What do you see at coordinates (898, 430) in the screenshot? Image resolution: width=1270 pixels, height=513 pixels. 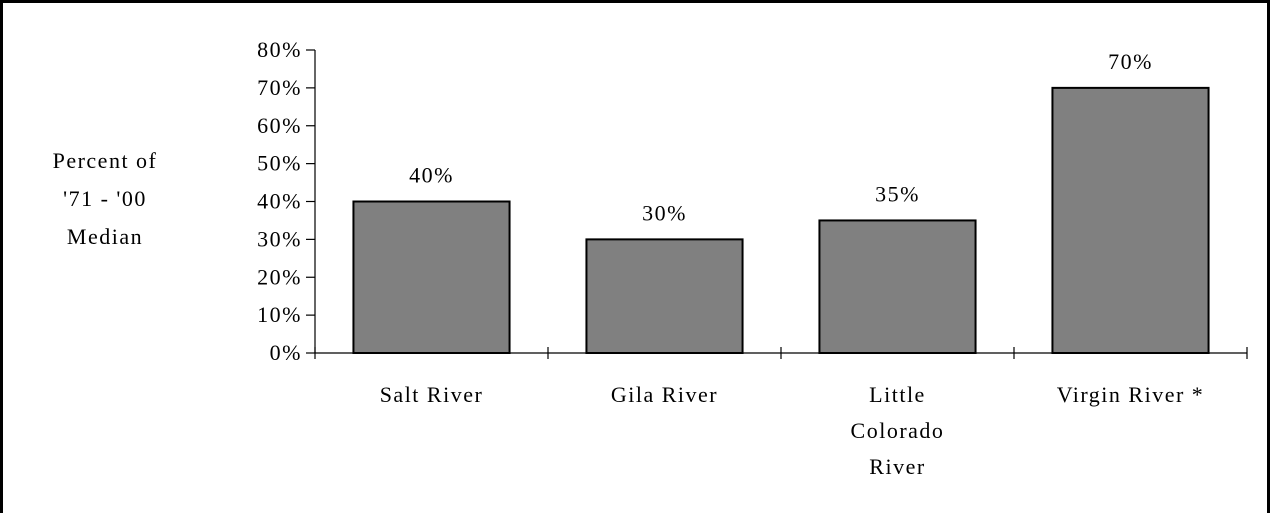 I see `x-tick-label: Colorado` at bounding box center [898, 430].